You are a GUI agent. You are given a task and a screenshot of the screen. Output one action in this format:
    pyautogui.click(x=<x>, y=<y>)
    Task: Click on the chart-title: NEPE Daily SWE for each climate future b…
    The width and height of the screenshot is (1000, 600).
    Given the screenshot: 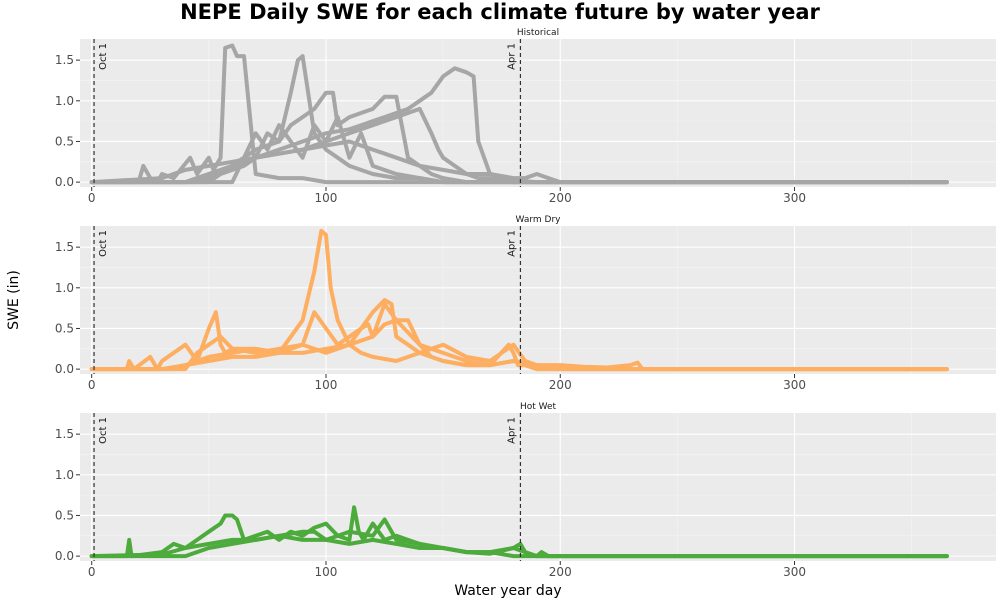 What is the action you would take?
    pyautogui.click(x=500, y=12)
    